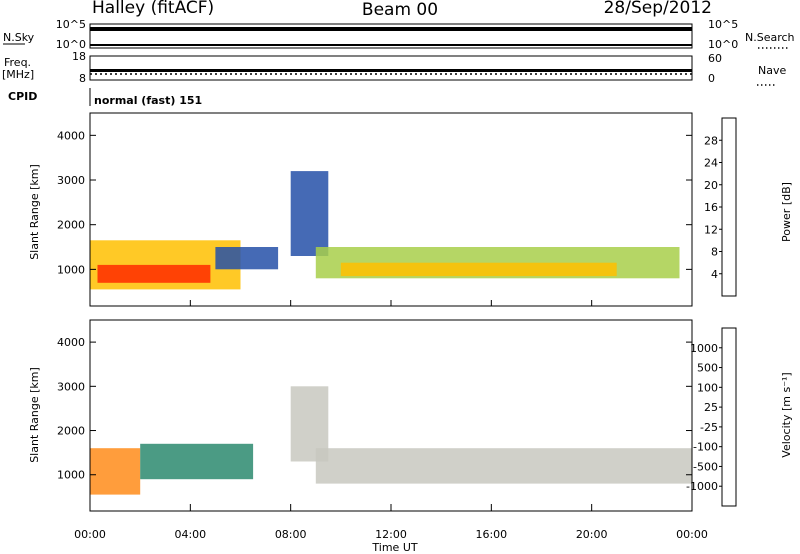 The image size is (800, 554). I want to click on nsky-tick-top: 10^5, so click(71, 24).